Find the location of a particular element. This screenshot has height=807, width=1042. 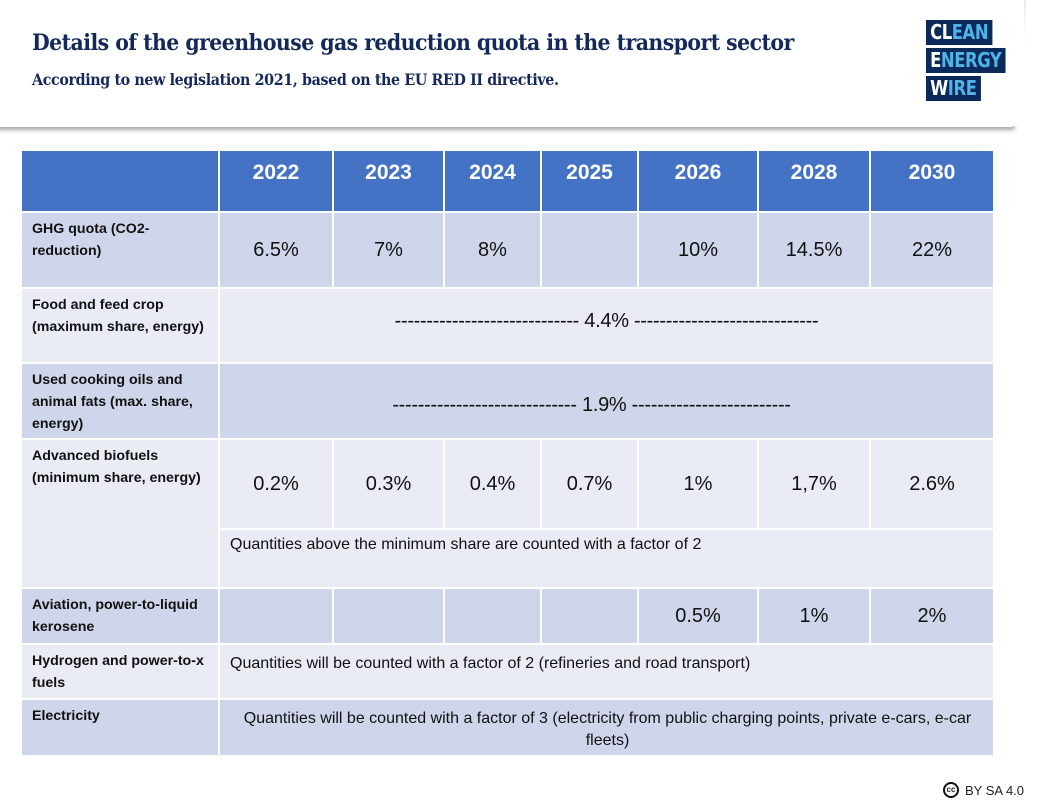

table-cell: 0.7% is located at coordinates (589, 484).